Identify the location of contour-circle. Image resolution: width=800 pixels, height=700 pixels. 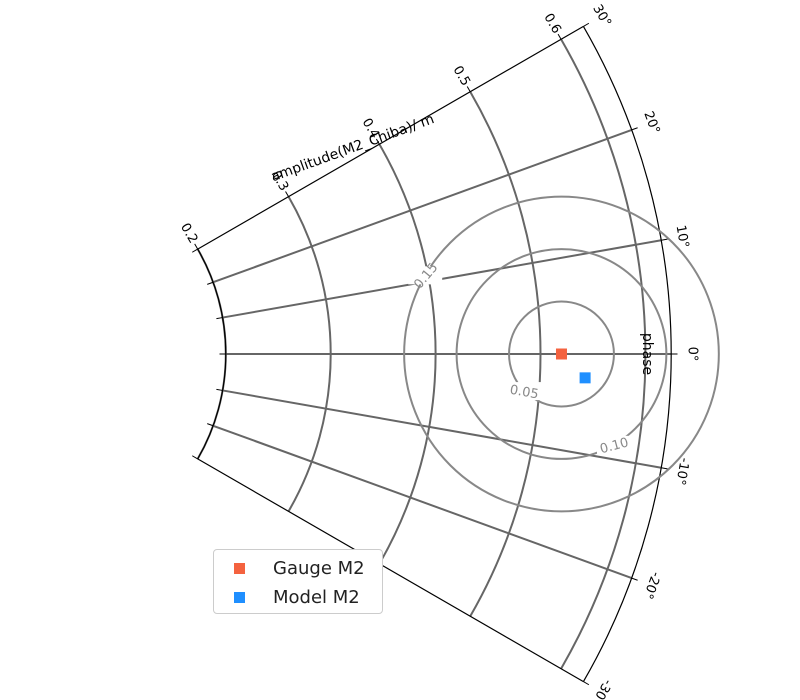
(561, 354).